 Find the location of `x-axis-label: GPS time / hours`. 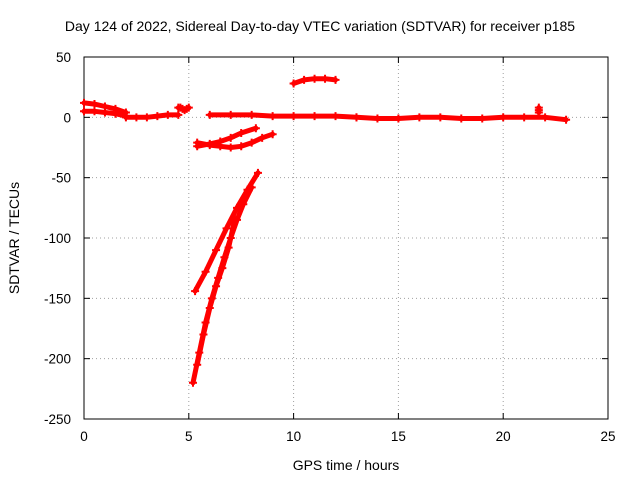

x-axis-label: GPS time / hours is located at coordinates (346, 465).